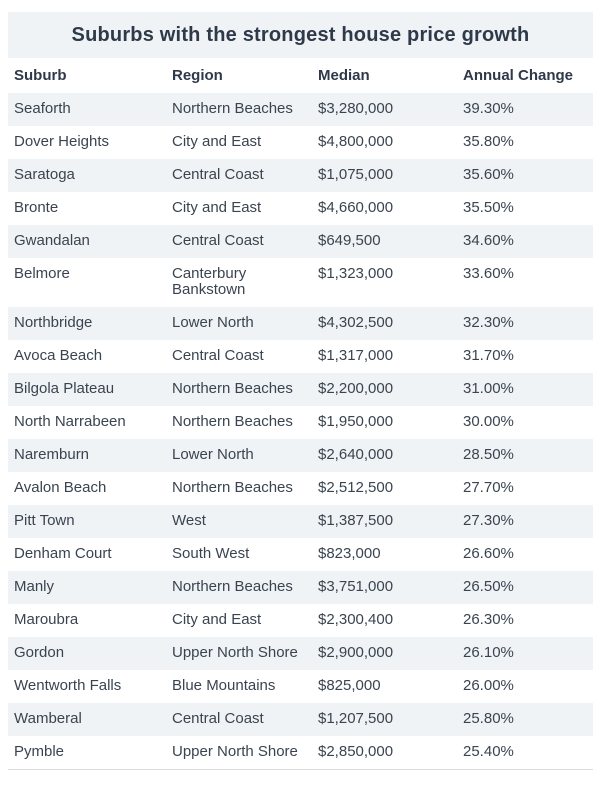  Describe the element at coordinates (44, 174) in the screenshot. I see `cell-suburb: Saratoga` at that location.